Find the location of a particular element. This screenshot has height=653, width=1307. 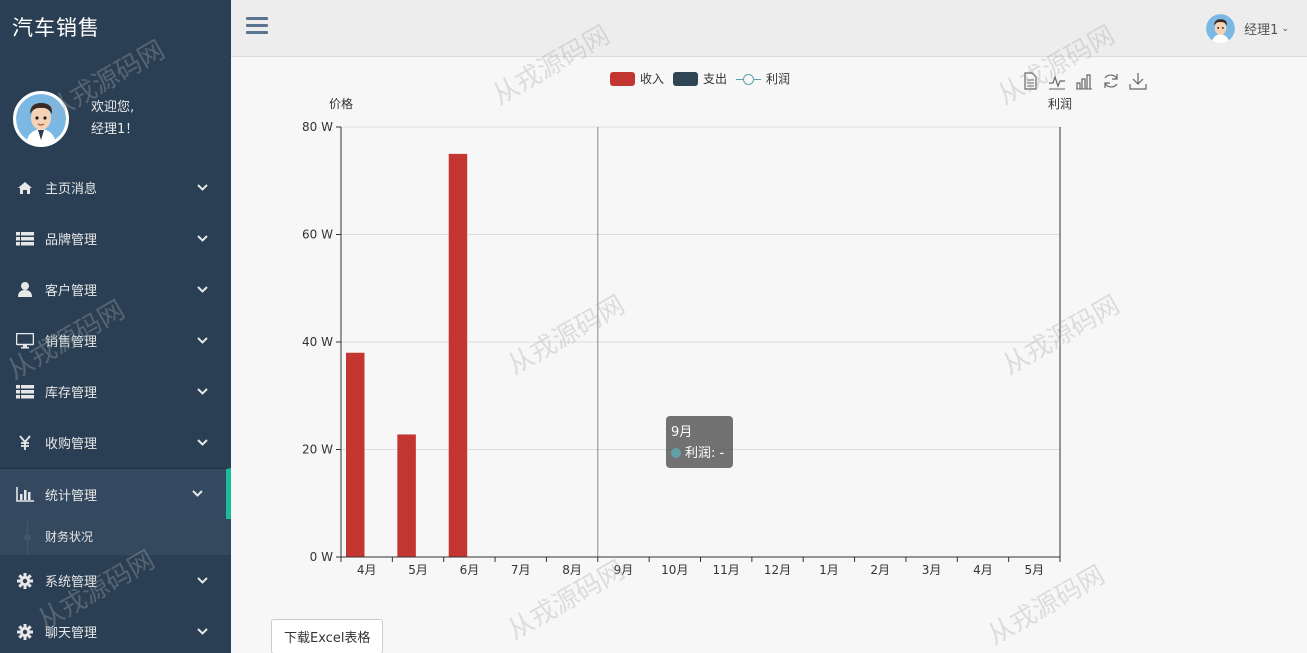

sidebar-menu: 主页消息品牌管理客户管理销售管理库存管理收购管理统计管理财务状况系统管理聊天管理 is located at coordinates (115, 407).